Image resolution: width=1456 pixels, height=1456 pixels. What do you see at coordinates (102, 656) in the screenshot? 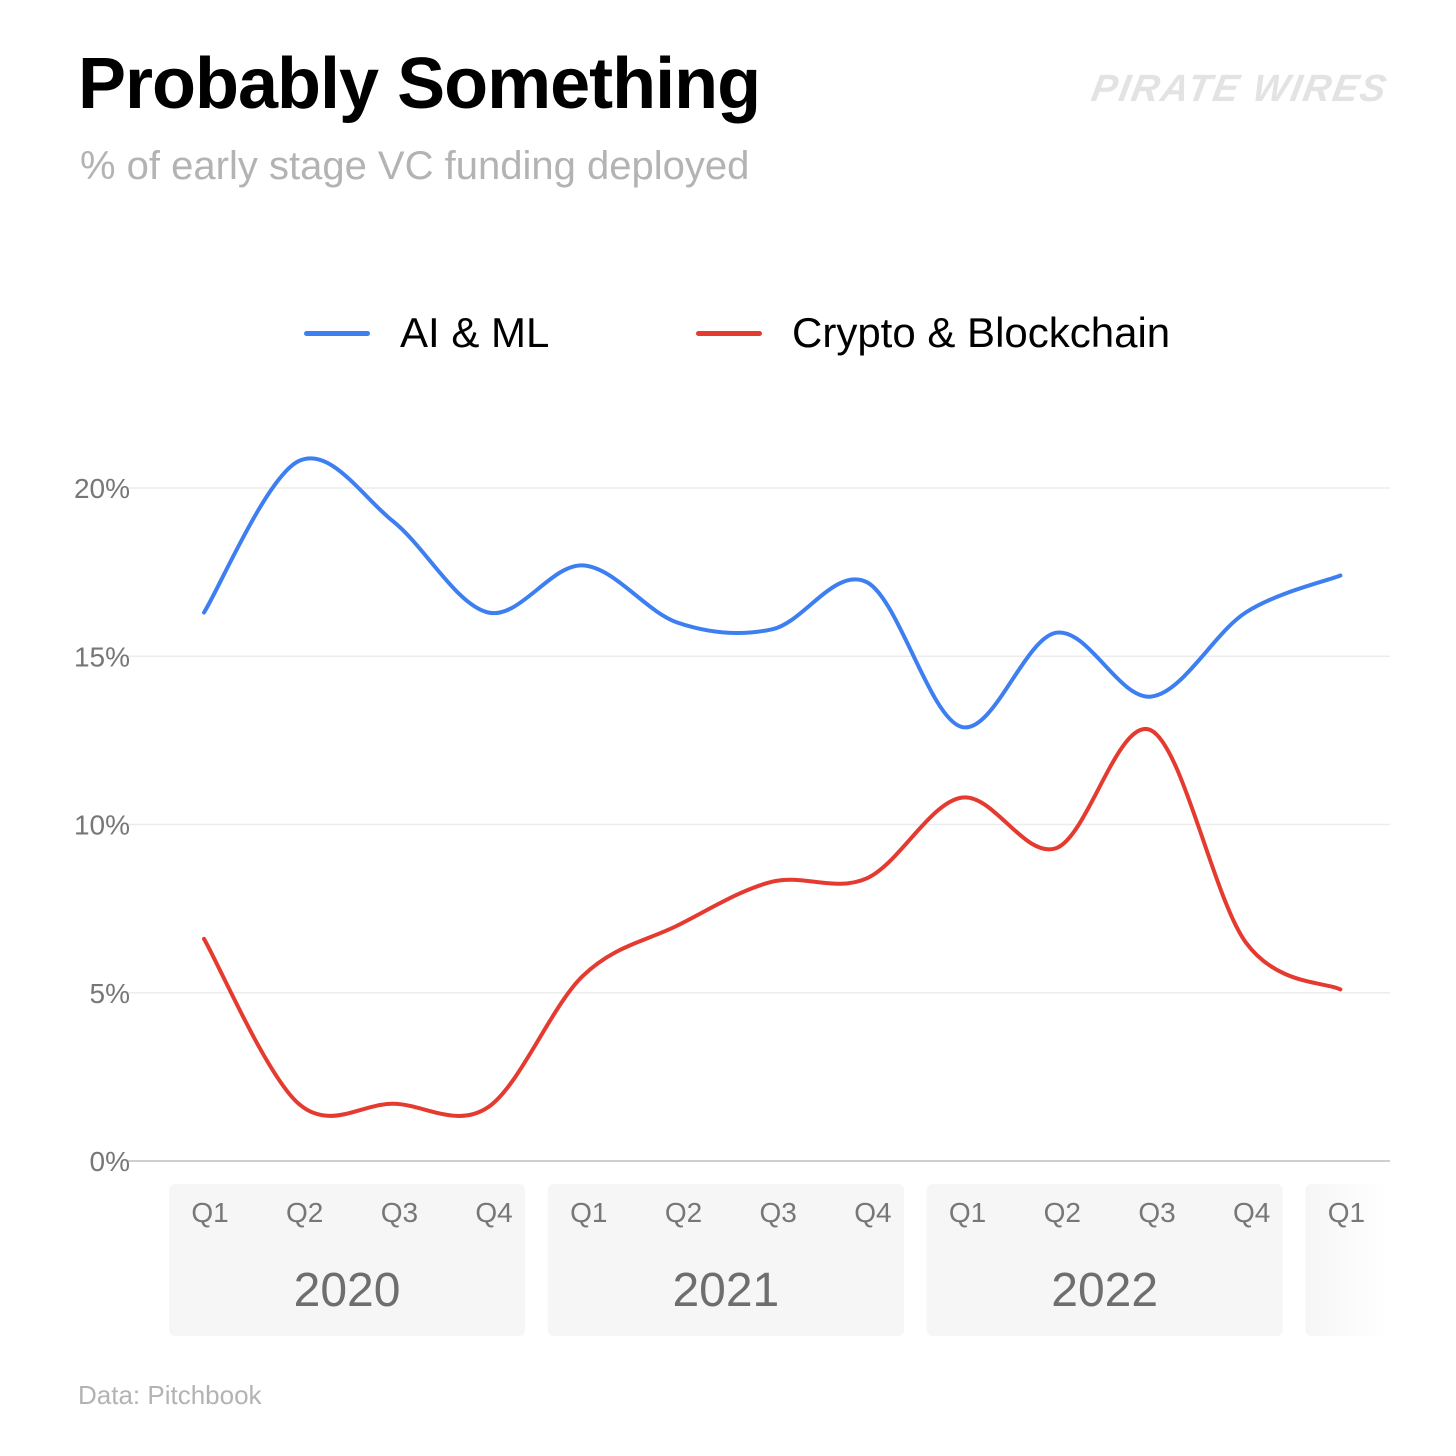
I see `y-tick-label: 15%` at bounding box center [102, 656].